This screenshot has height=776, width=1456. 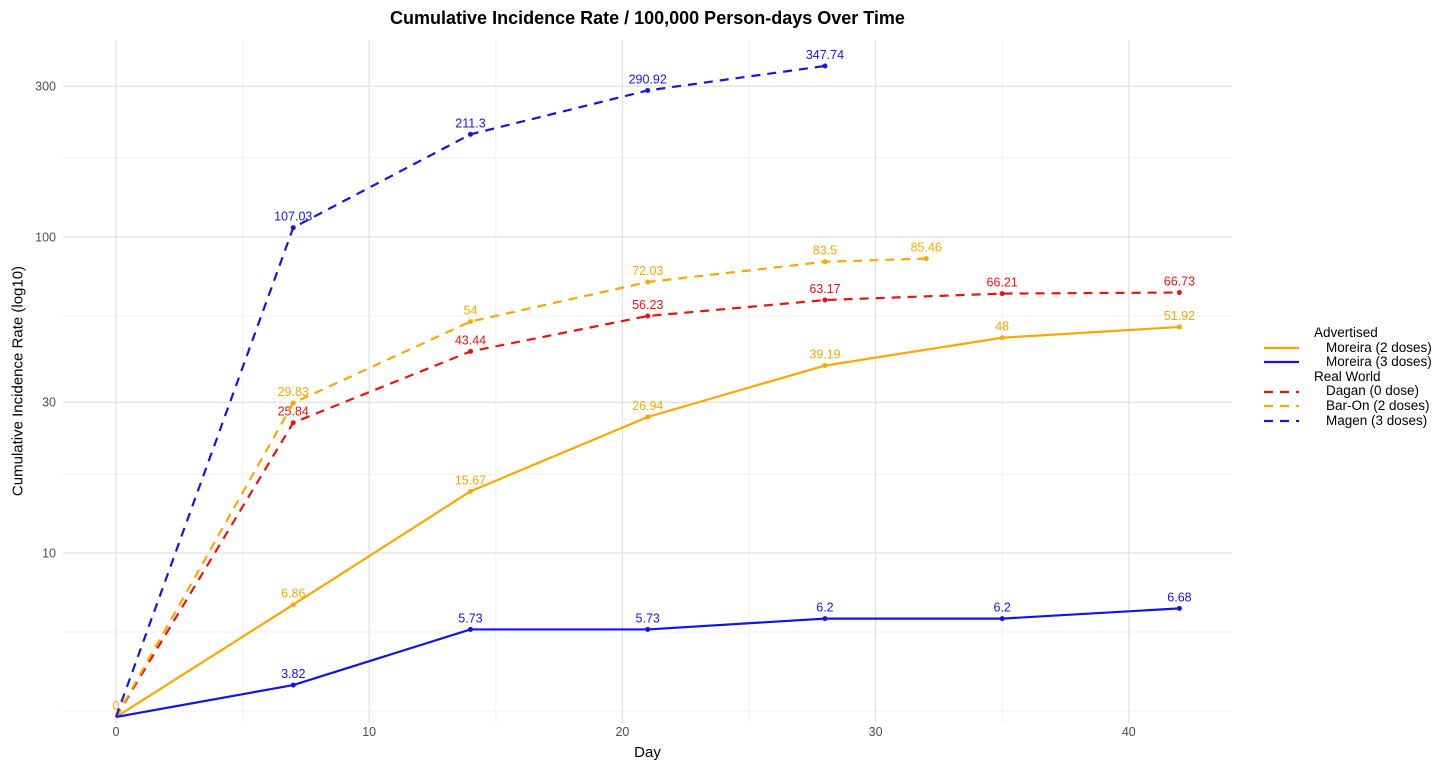 I want to click on legend-item: Dagan (0 dose), so click(x=1350, y=391).